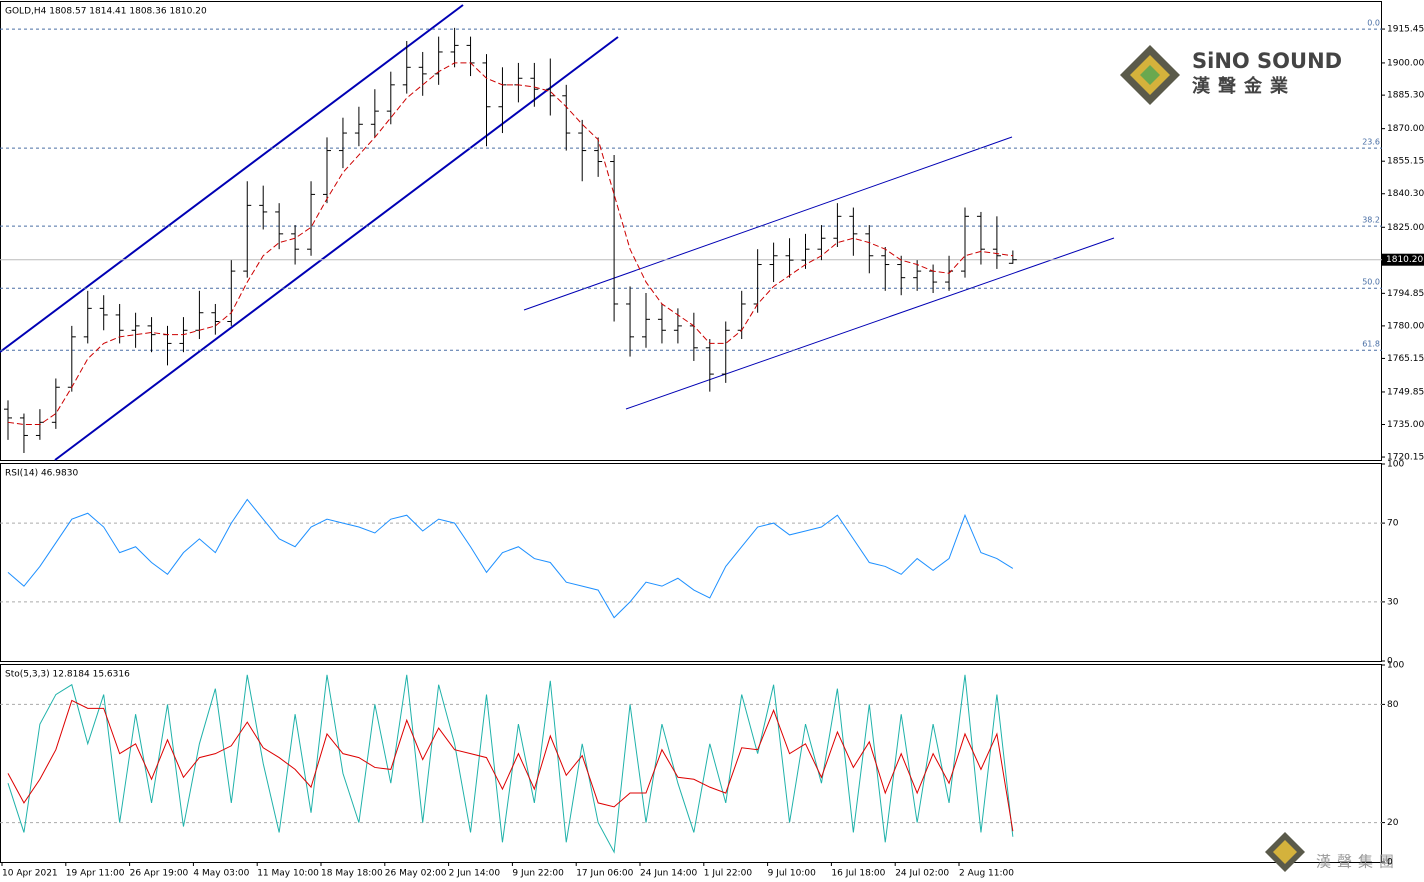  I want to click on x-tick-label: 1 Jul 22:00, so click(728, 874).